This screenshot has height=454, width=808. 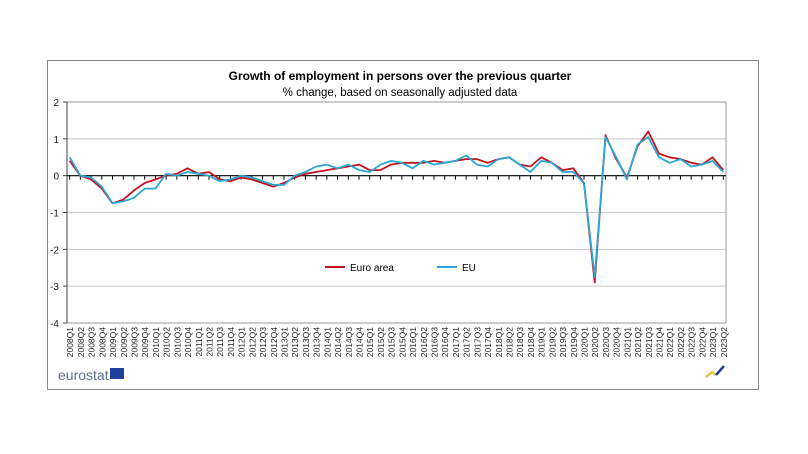 What do you see at coordinates (54, 287) in the screenshot?
I see `y-tick-label: -3` at bounding box center [54, 287].